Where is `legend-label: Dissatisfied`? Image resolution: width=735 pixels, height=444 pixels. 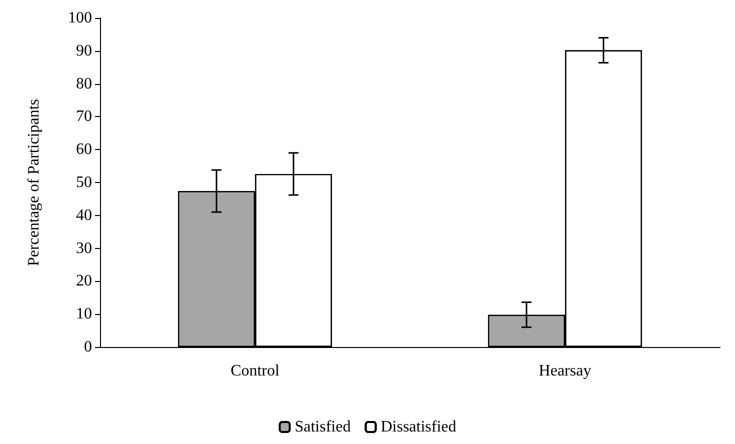 legend-label: Dissatisfied is located at coordinates (418, 427).